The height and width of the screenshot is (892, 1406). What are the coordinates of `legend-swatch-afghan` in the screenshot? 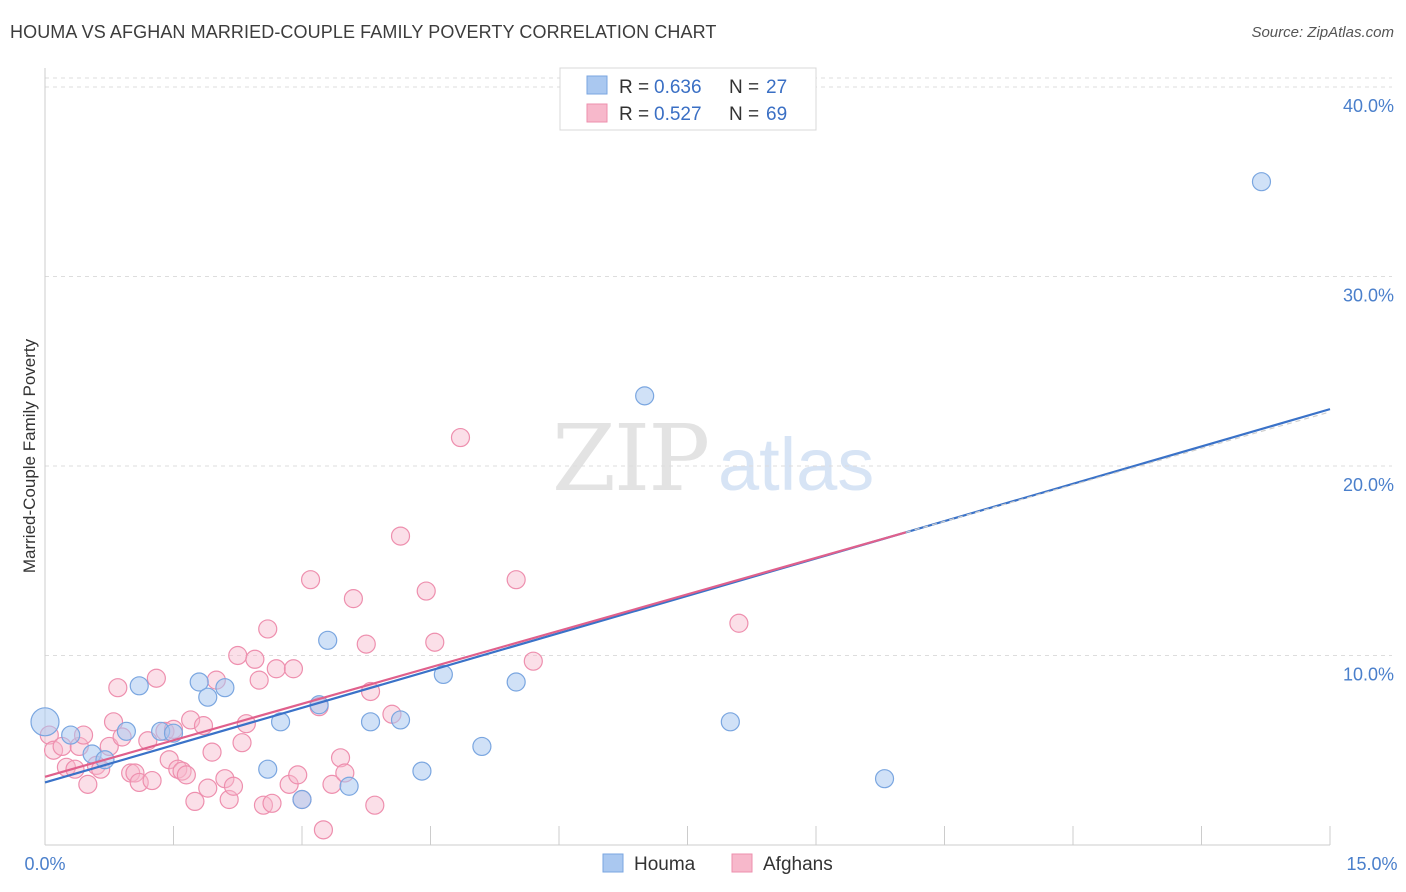 It's located at (597, 113).